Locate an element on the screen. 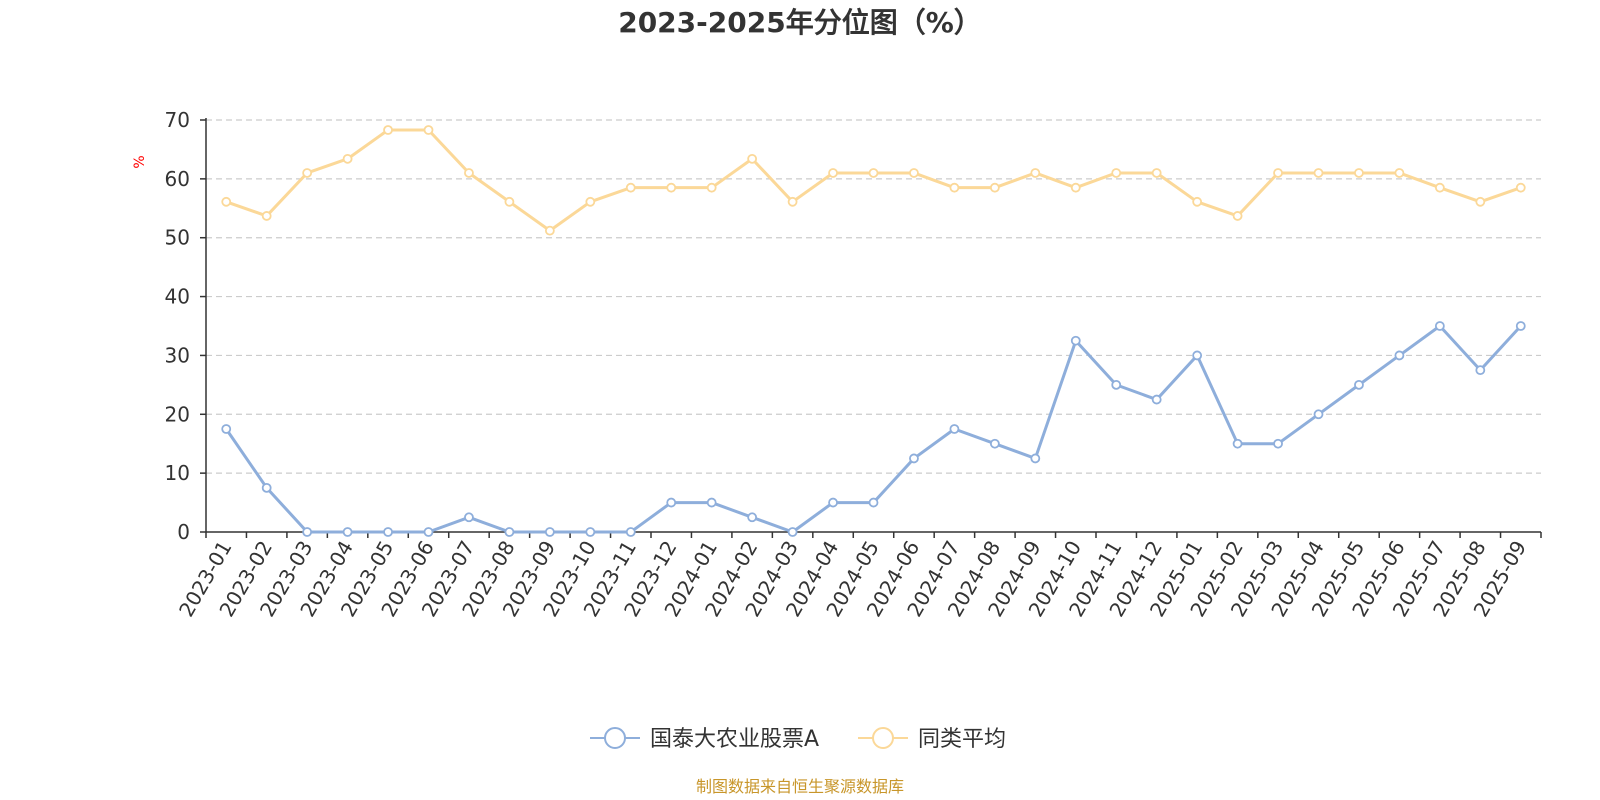 The width and height of the screenshot is (1600, 800). source-note: 制图数据来自恒生聚源数据库 is located at coordinates (800, 786).